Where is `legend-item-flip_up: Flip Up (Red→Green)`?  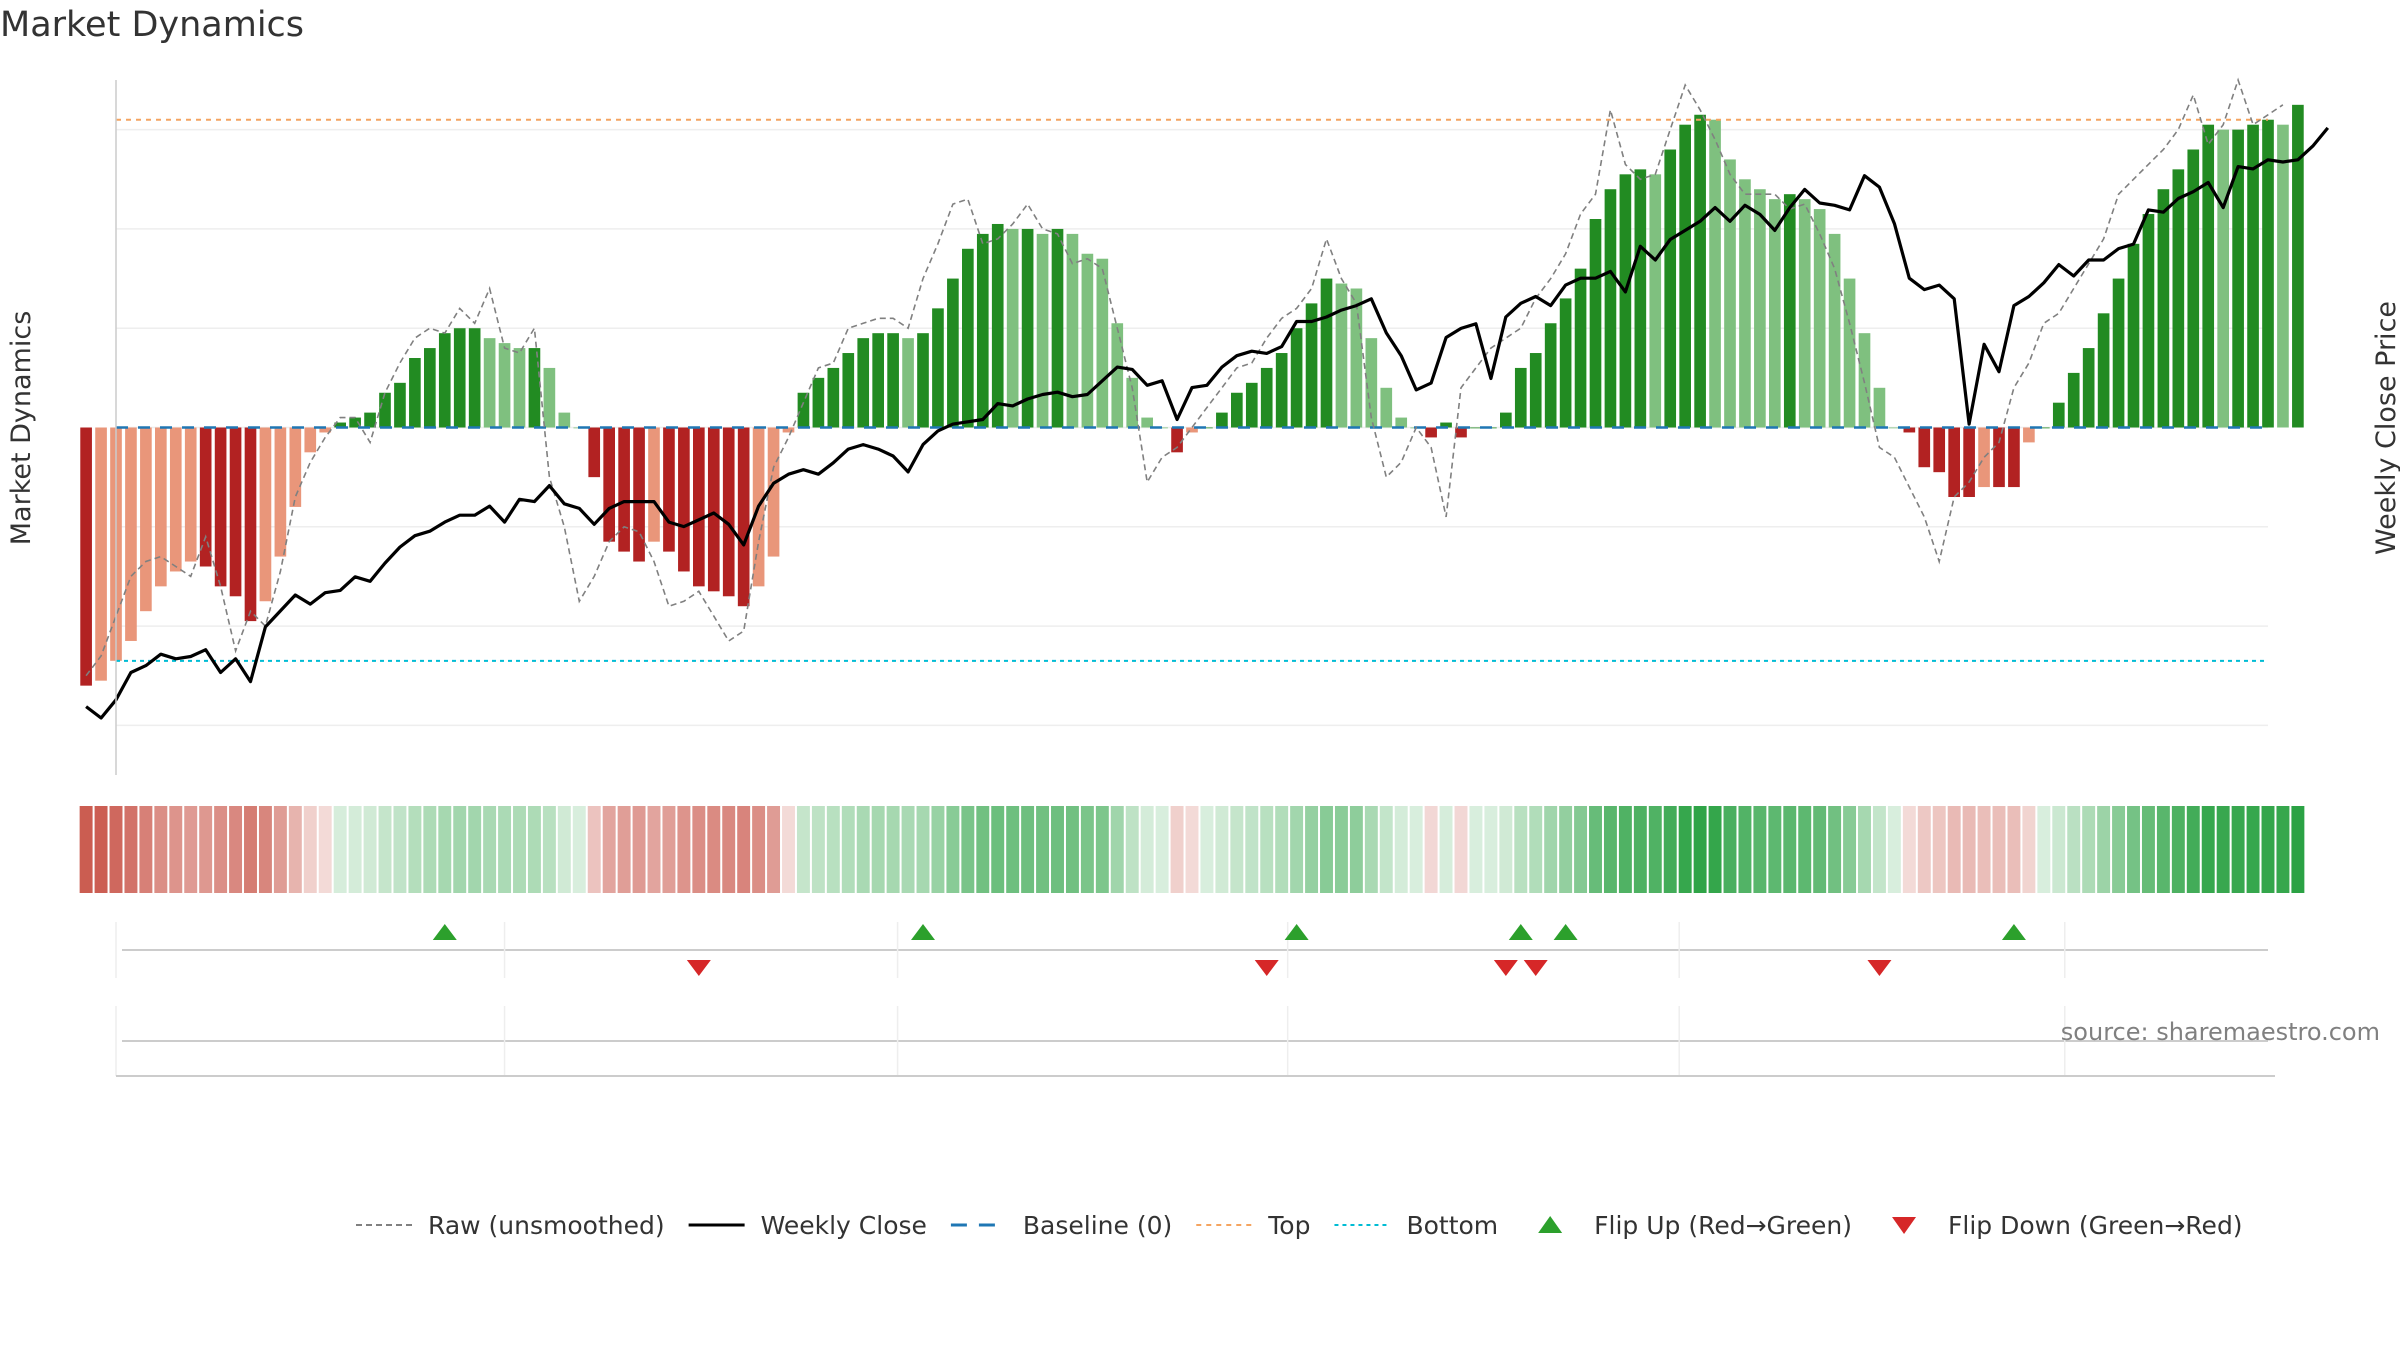 legend-item-flip_up: Flip Up (Red→Green) is located at coordinates (1695, 1225).